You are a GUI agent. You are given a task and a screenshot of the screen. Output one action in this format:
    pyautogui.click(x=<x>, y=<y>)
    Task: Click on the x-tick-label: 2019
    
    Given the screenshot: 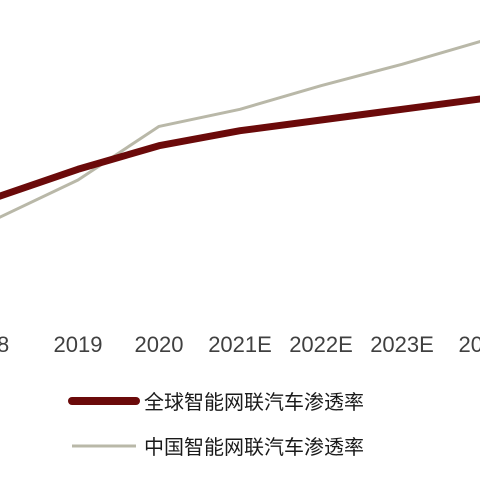 What is the action you would take?
    pyautogui.click(x=78, y=344)
    